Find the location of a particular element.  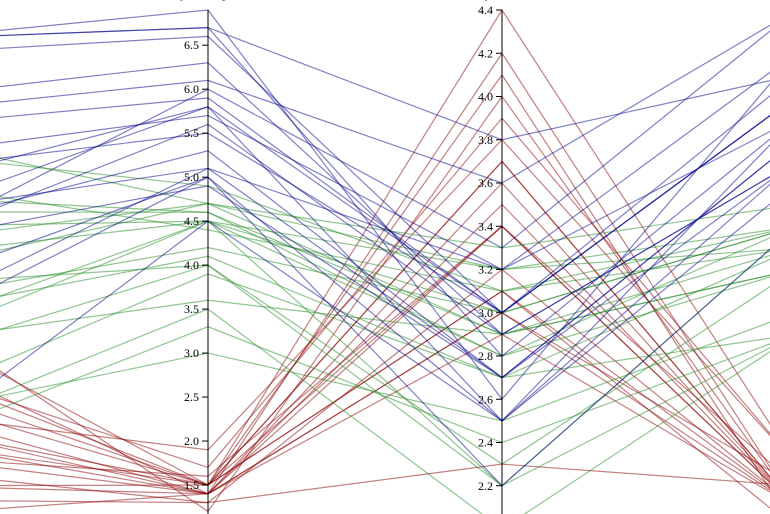

y-tick-label: 4.4 is located at coordinates (485, 10).